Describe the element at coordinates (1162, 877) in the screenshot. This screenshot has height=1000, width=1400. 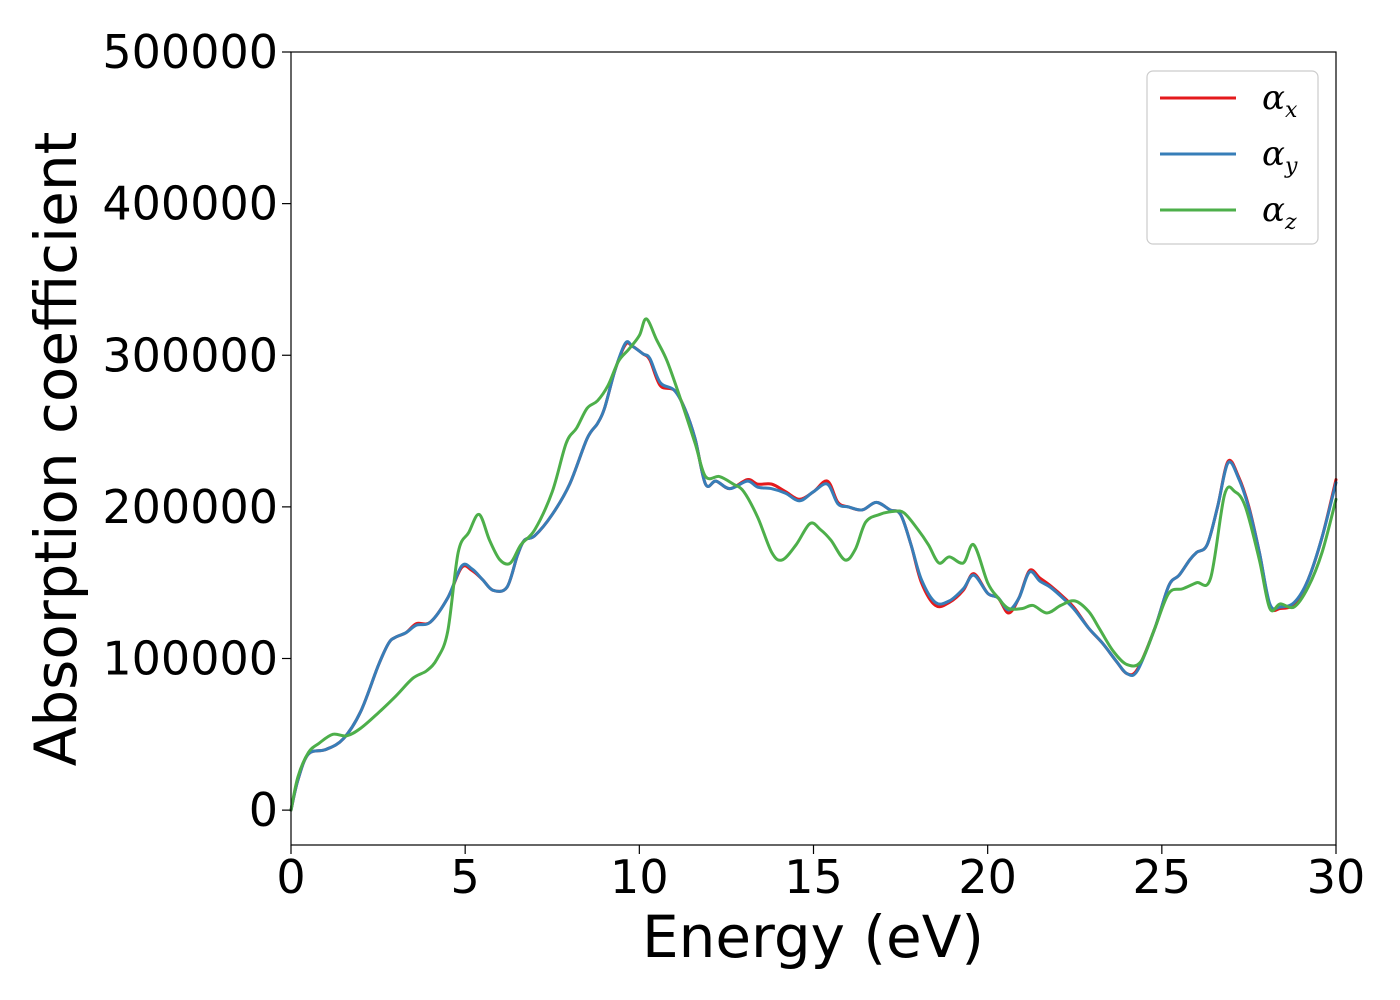
I see `x-tick-label: 25` at that location.